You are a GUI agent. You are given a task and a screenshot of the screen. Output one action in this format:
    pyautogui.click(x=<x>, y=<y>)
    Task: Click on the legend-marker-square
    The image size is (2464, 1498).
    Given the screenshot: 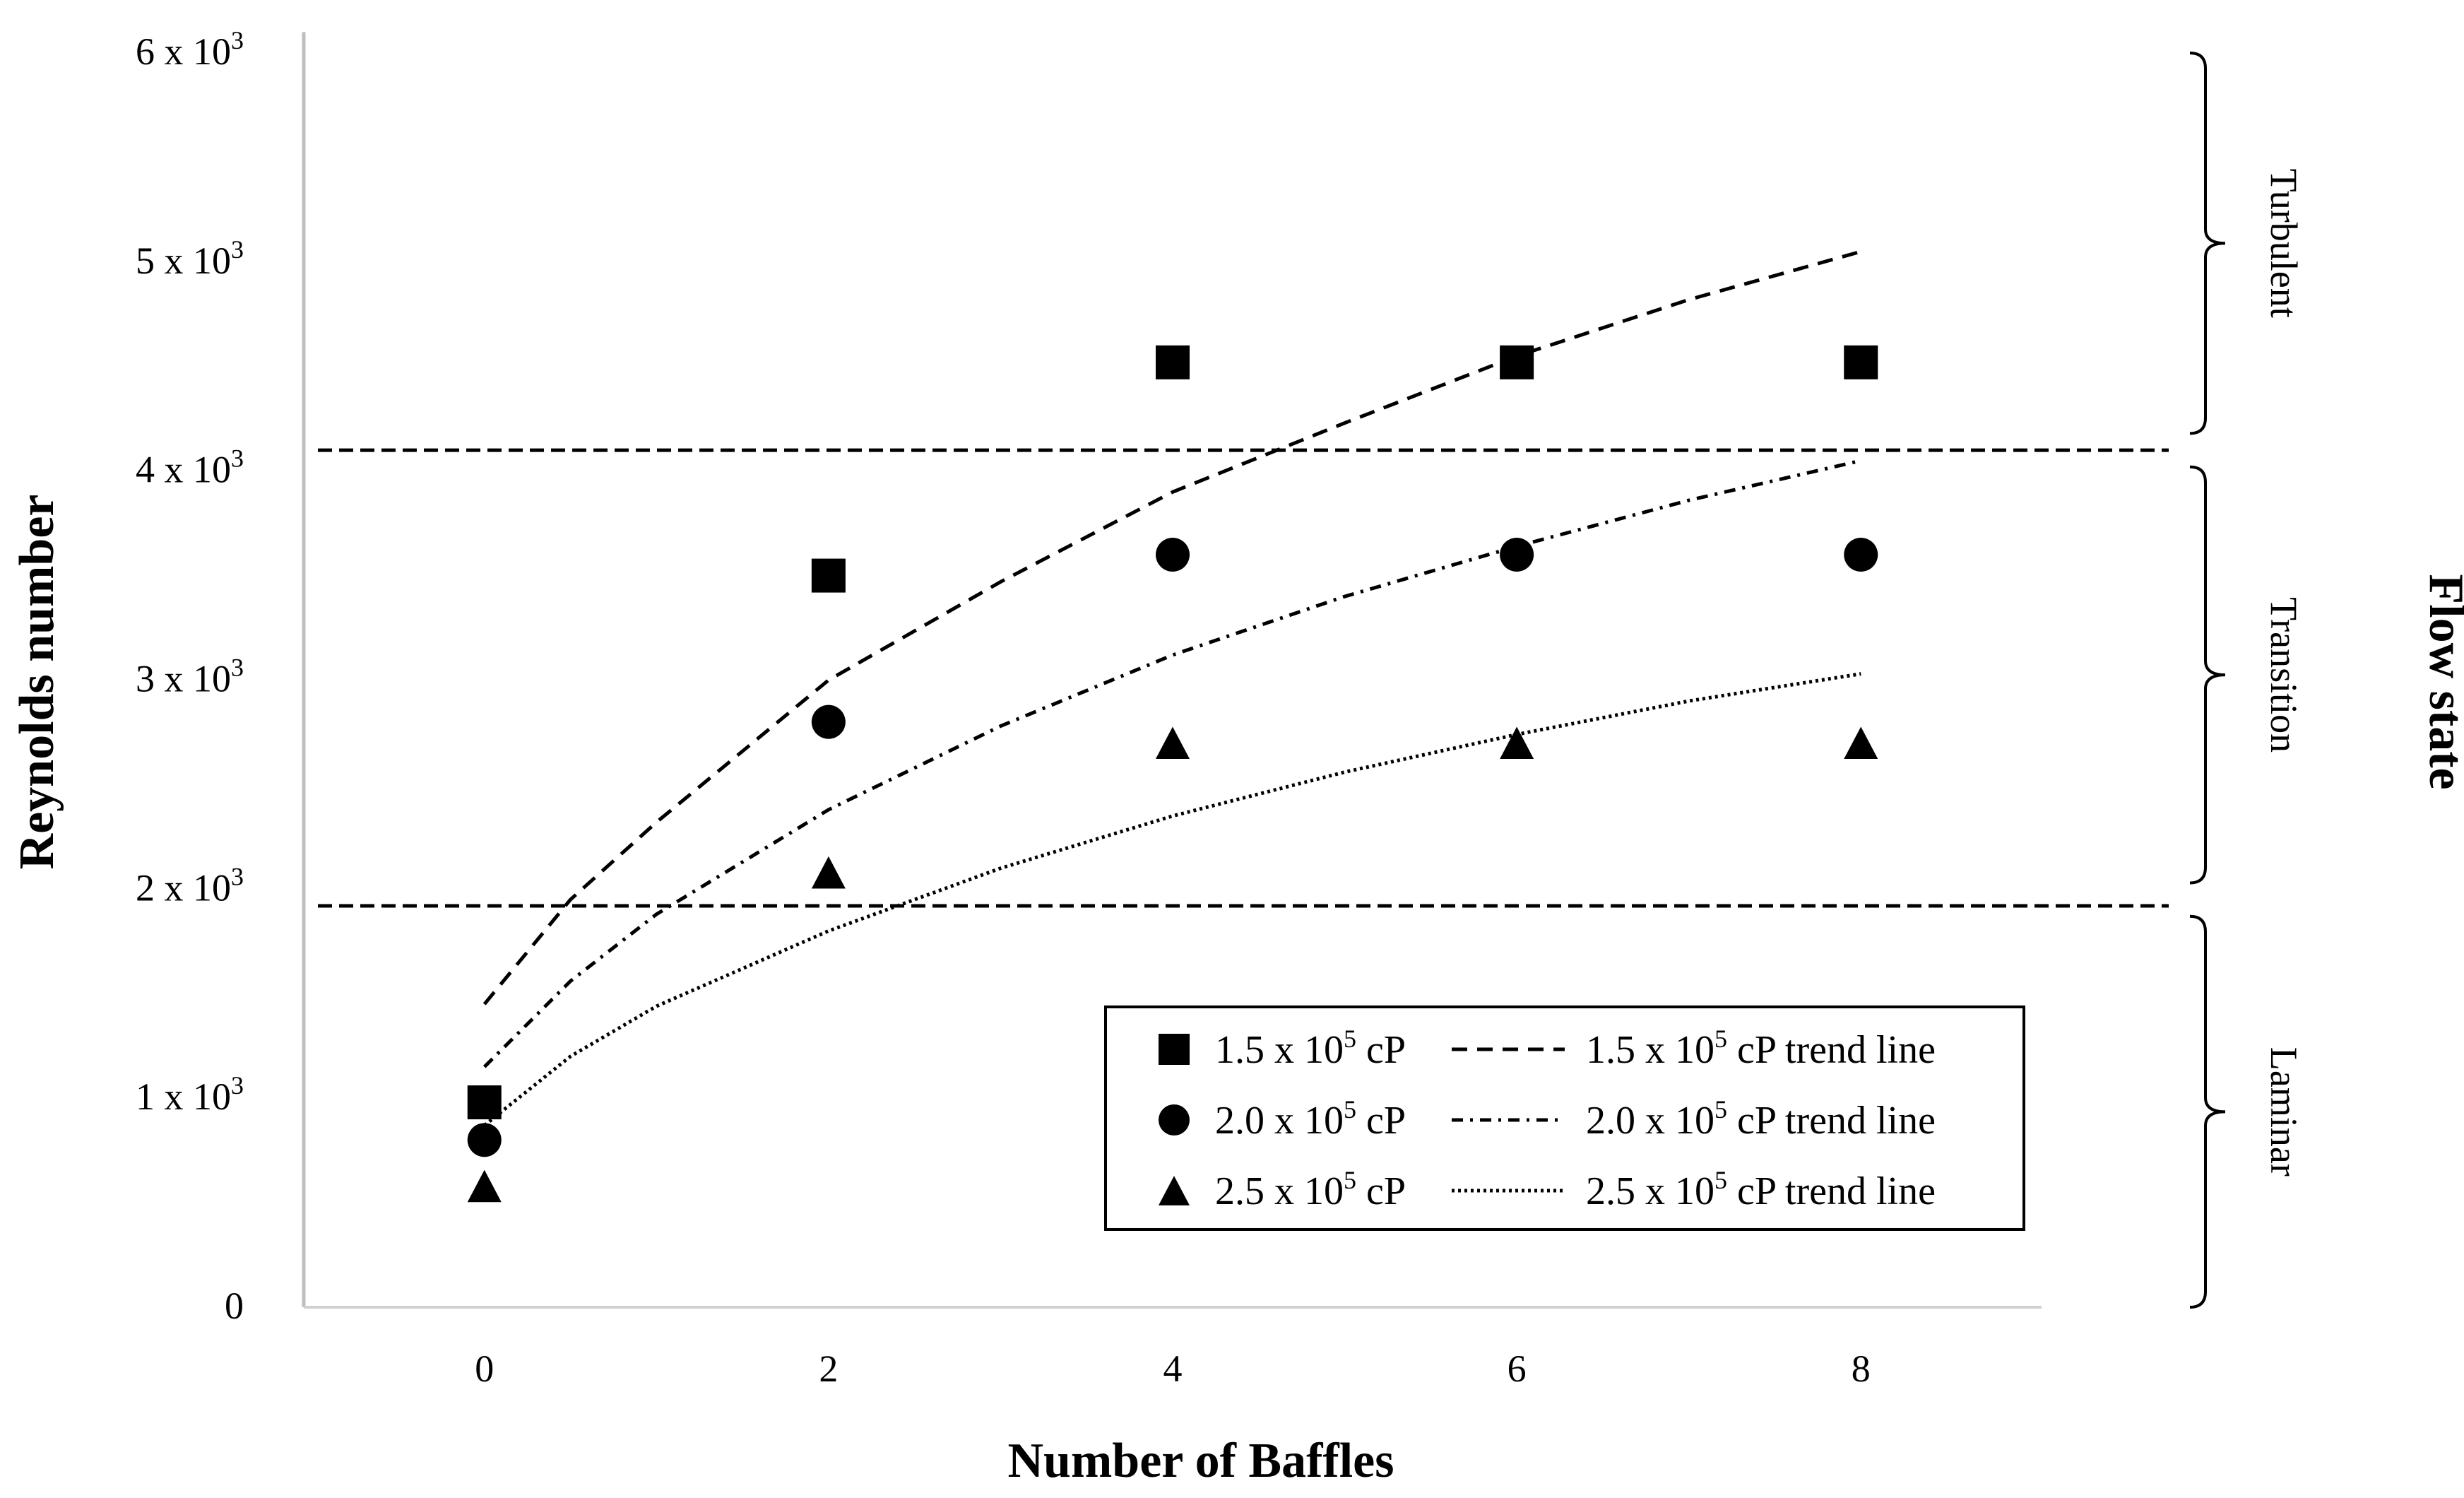 What is the action you would take?
    pyautogui.click(x=1174, y=1049)
    